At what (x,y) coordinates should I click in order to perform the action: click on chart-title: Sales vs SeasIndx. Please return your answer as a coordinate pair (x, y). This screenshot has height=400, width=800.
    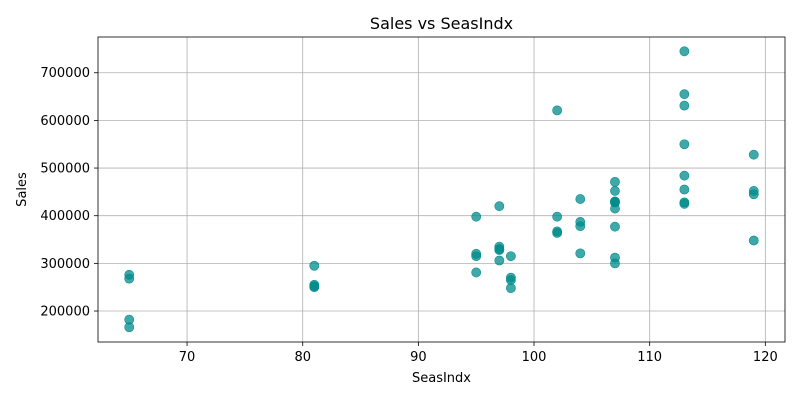
    Looking at the image, I should click on (441, 23).